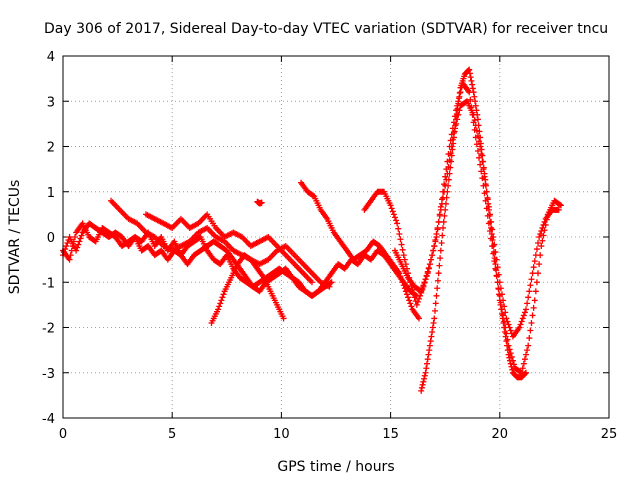  What do you see at coordinates (51, 102) in the screenshot?
I see `y-tick-label: 3` at bounding box center [51, 102].